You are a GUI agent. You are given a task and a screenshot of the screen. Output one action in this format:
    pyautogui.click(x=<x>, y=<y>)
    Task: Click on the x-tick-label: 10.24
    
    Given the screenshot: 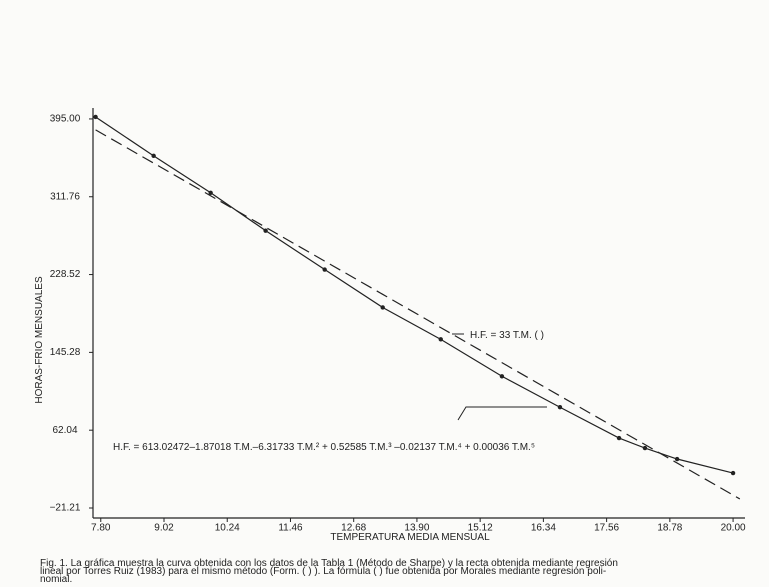 What is the action you would take?
    pyautogui.click(x=227, y=528)
    